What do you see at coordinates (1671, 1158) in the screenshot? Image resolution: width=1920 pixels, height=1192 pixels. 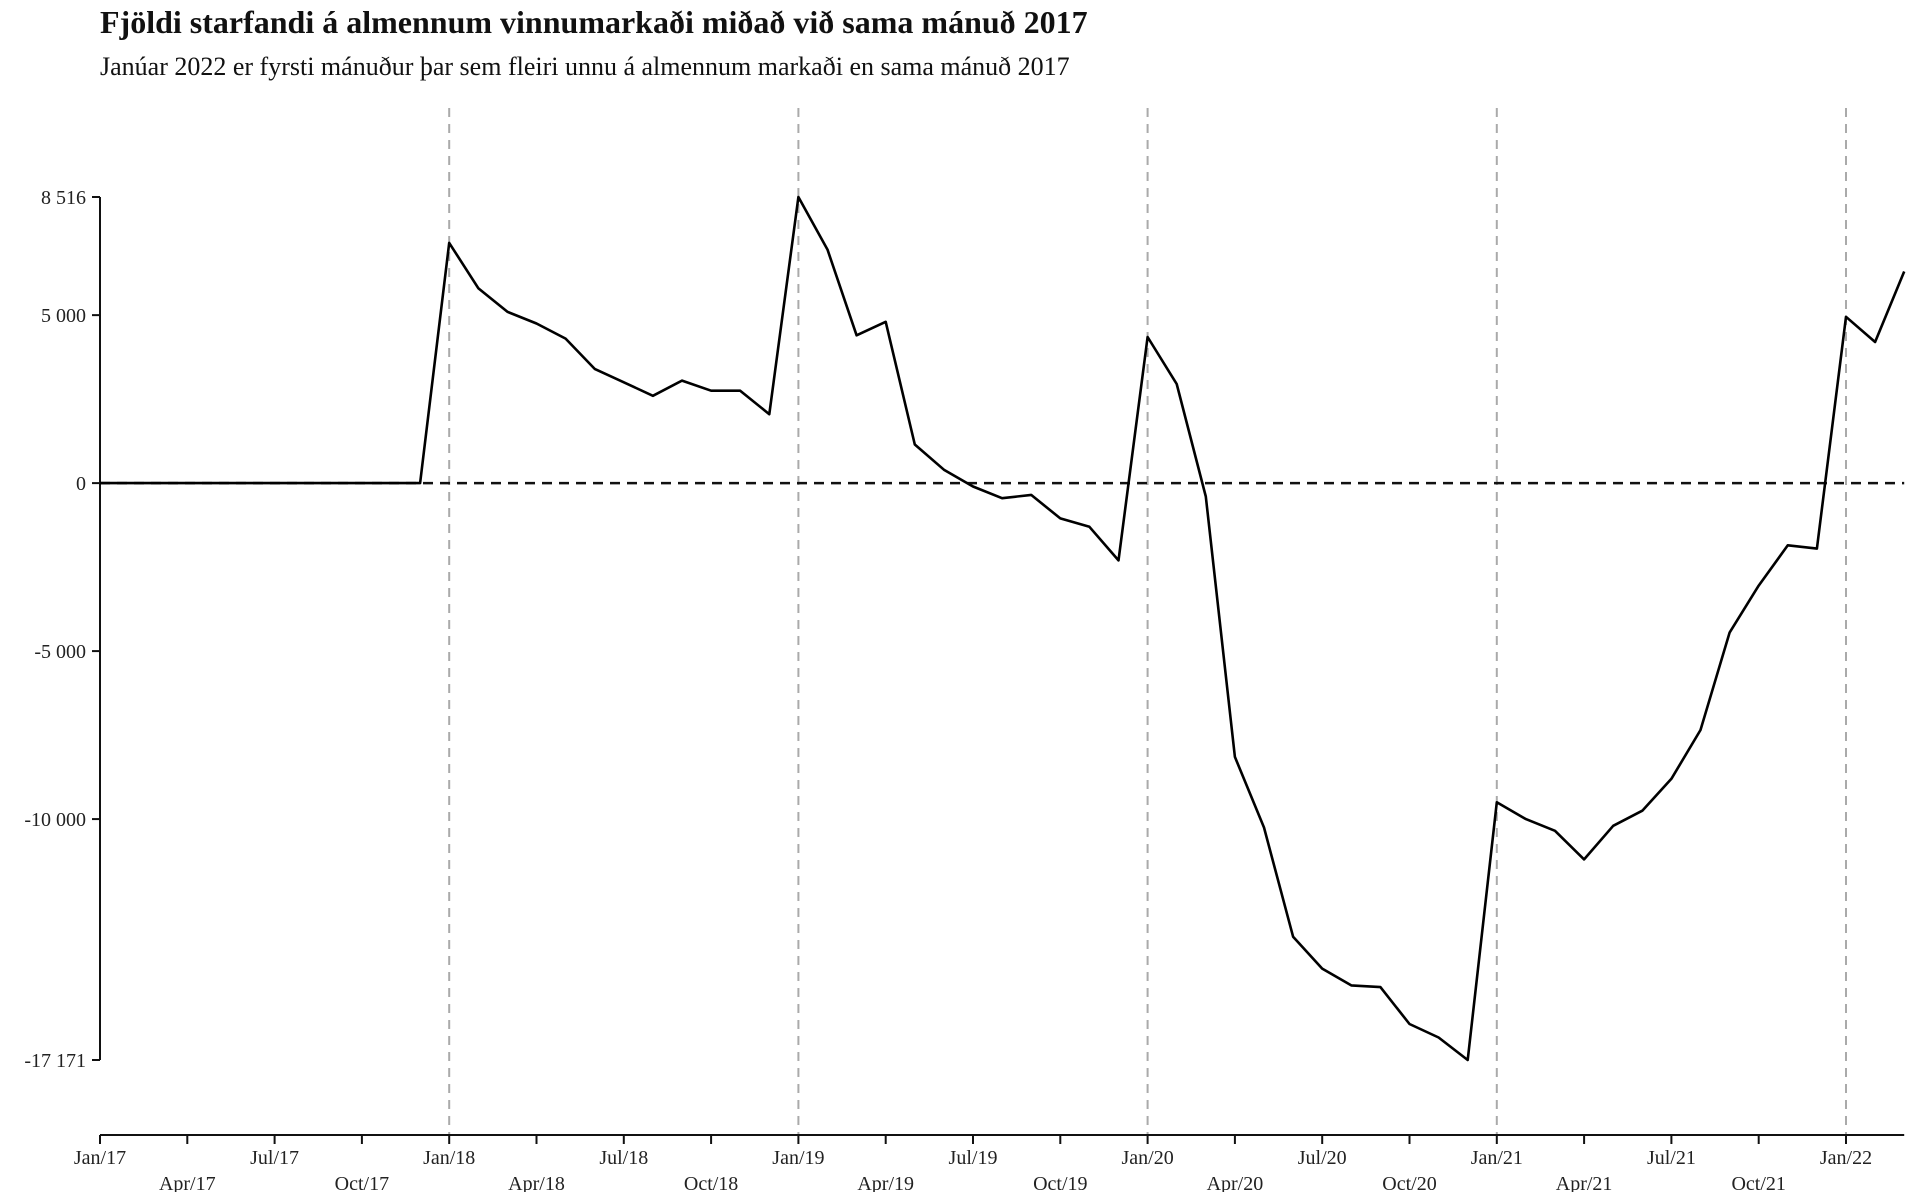 I see `x-tick-label: Jul/21` at bounding box center [1671, 1158].